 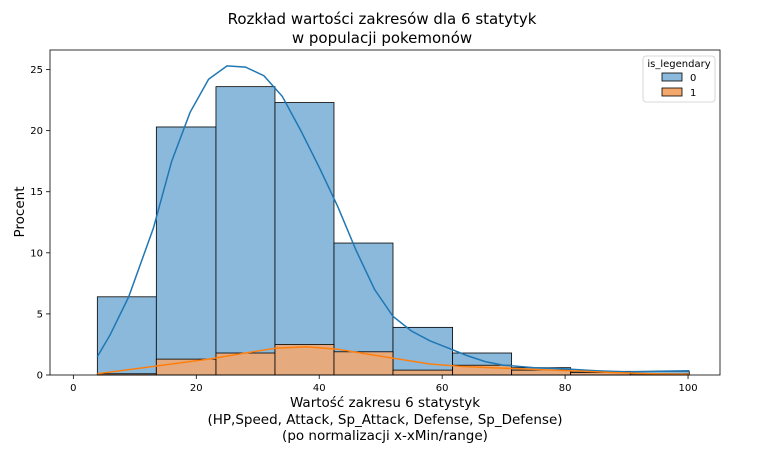 I want to click on y-tick-label-0: 0, so click(x=40, y=376).